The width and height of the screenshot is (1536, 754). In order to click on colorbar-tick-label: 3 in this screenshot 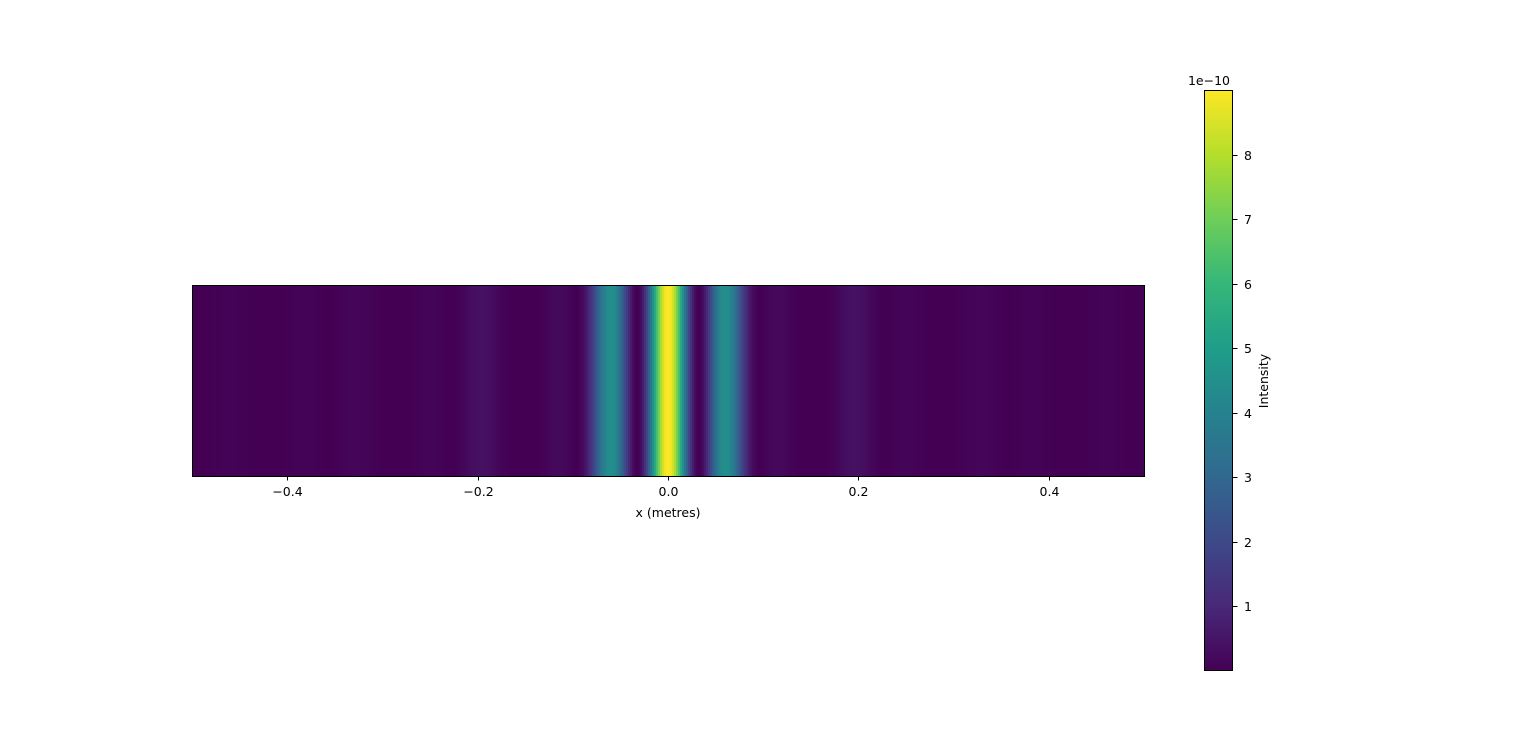, I will do `click(1248, 477)`.